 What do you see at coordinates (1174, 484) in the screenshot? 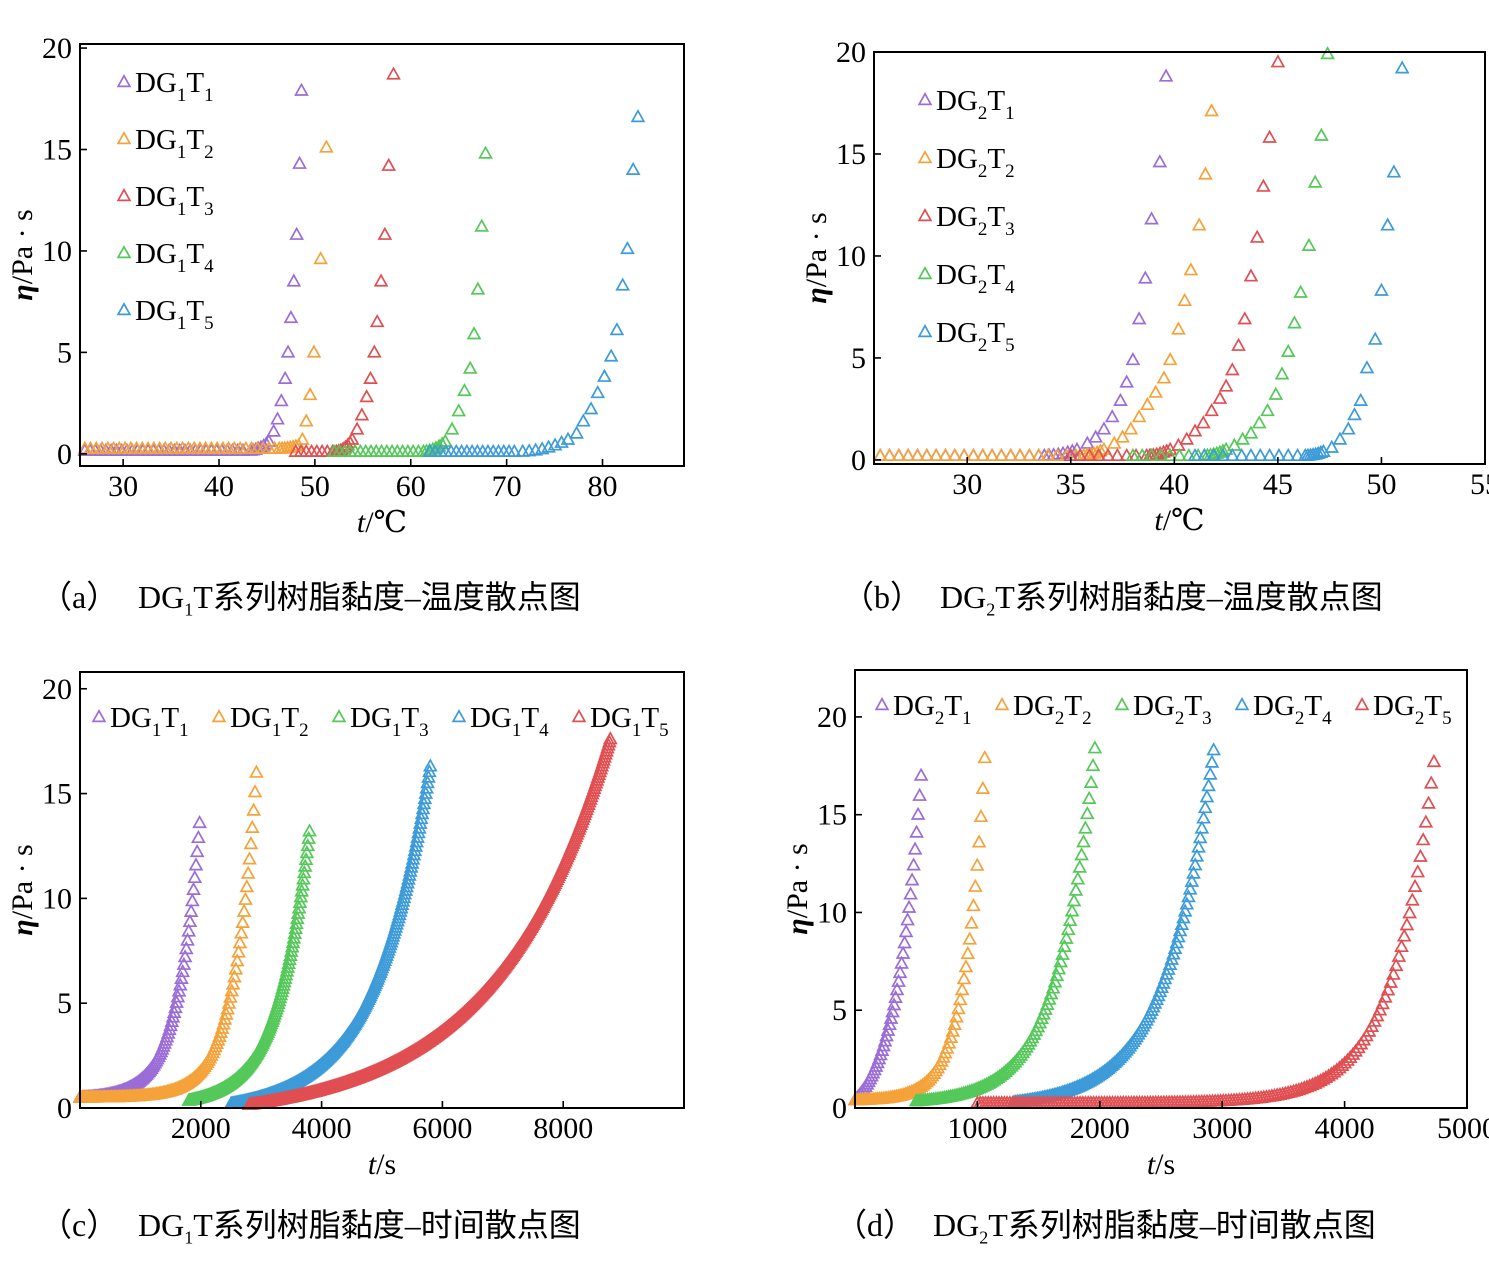
I see `x-tick-label: 40` at bounding box center [1174, 484].